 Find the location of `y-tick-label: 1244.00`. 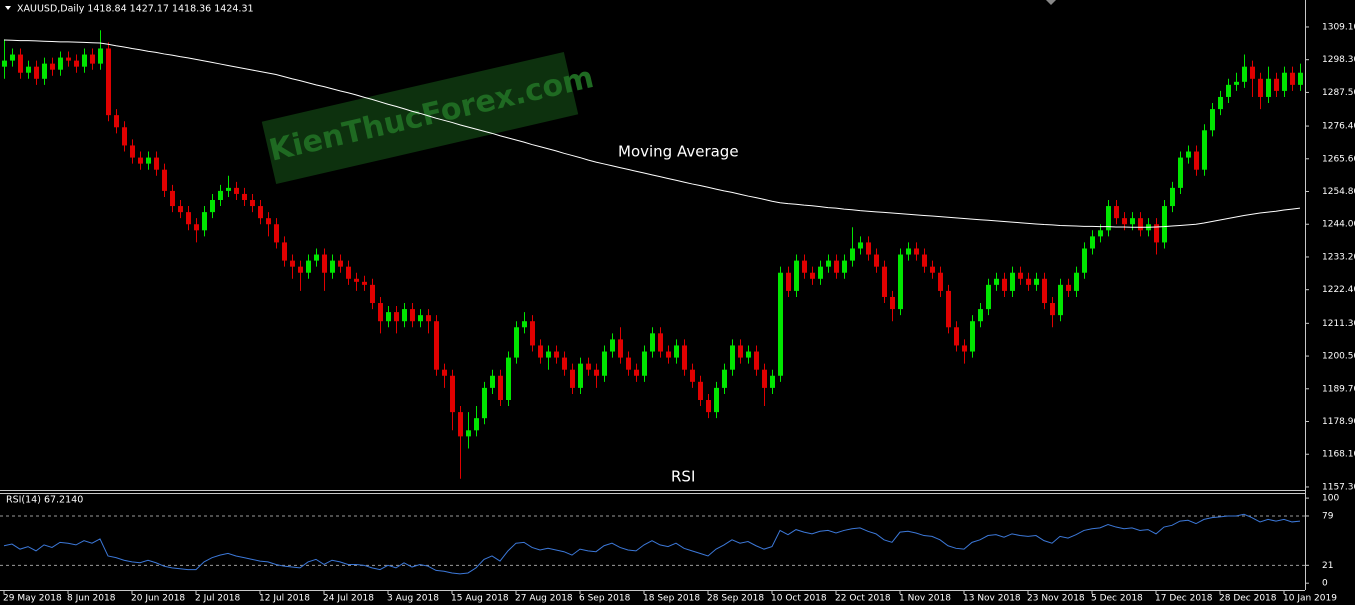

y-tick-label: 1244.00 is located at coordinates (1338, 225).